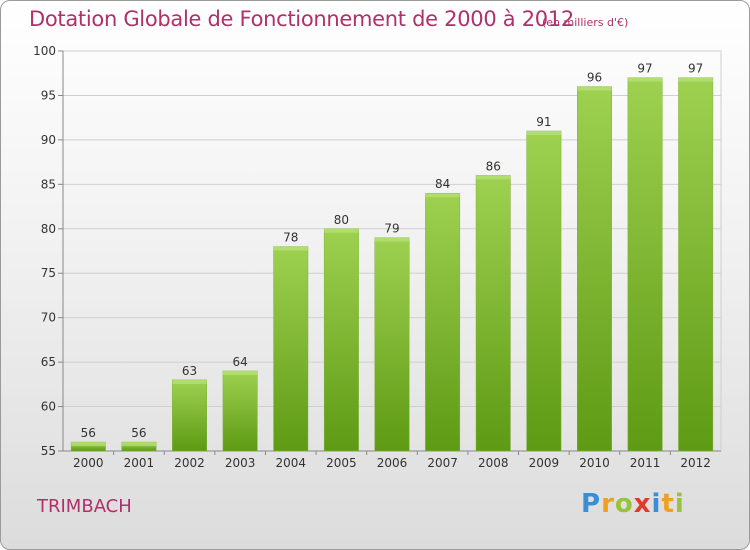  What do you see at coordinates (391, 229) in the screenshot?
I see `bar-value-label: 79` at bounding box center [391, 229].